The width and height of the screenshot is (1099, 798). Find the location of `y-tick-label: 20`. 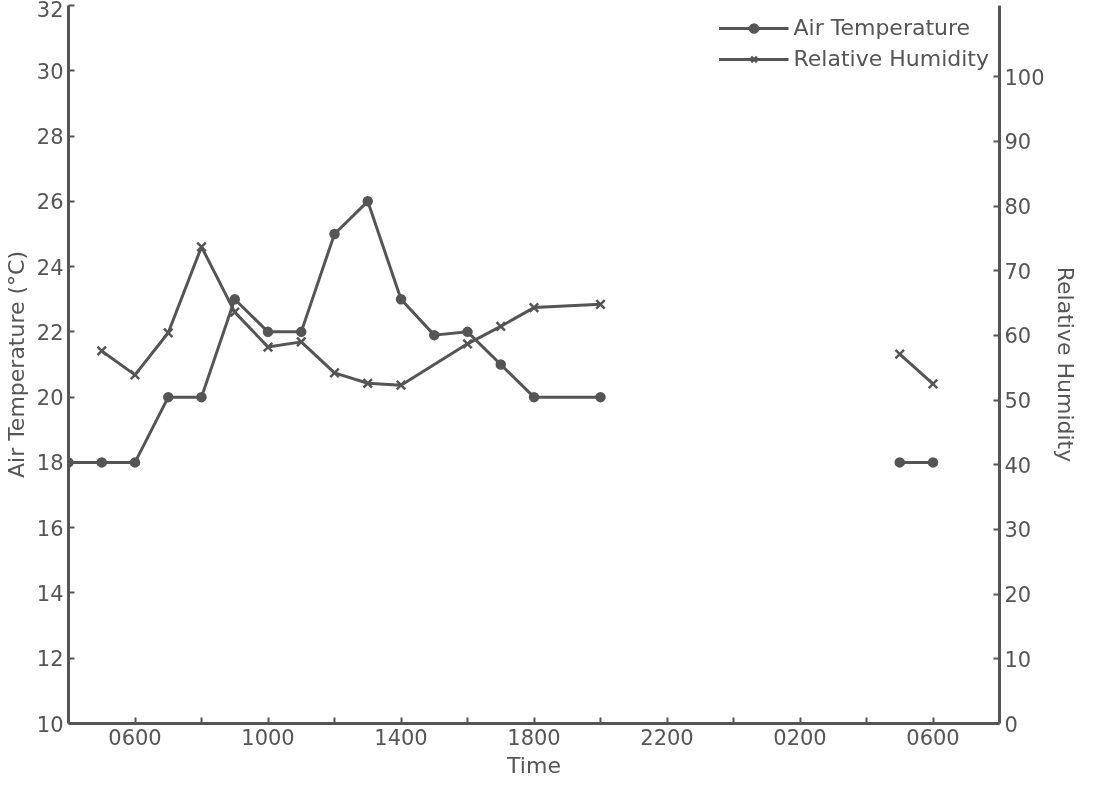

y-tick-label: 20 is located at coordinates (50, 398).